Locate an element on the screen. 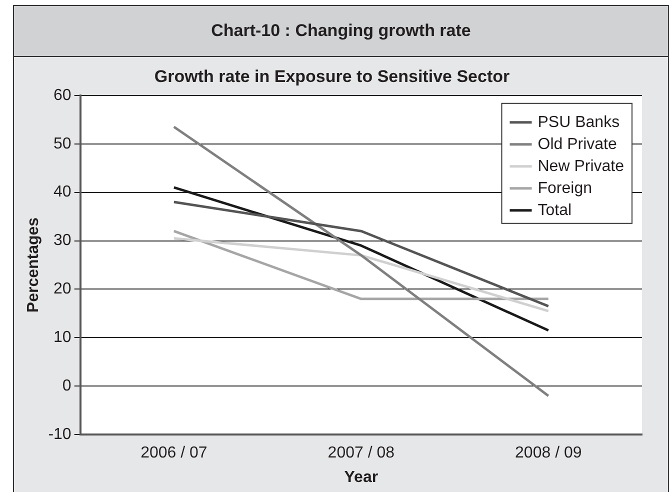  legend-label: Foreign is located at coordinates (565, 188).